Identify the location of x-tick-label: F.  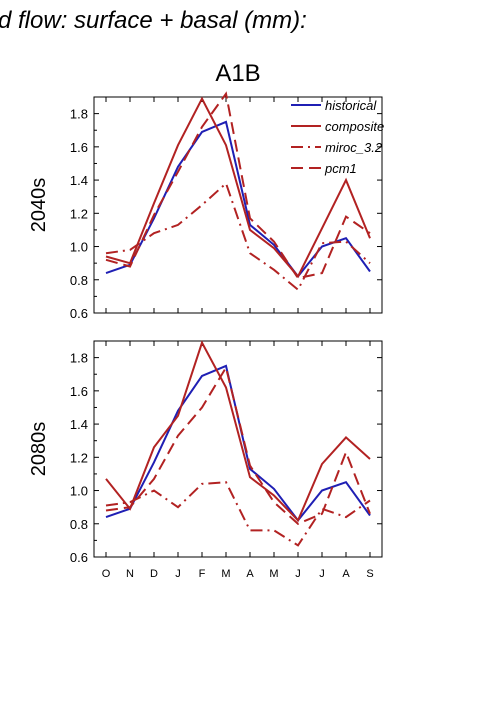
(202, 574).